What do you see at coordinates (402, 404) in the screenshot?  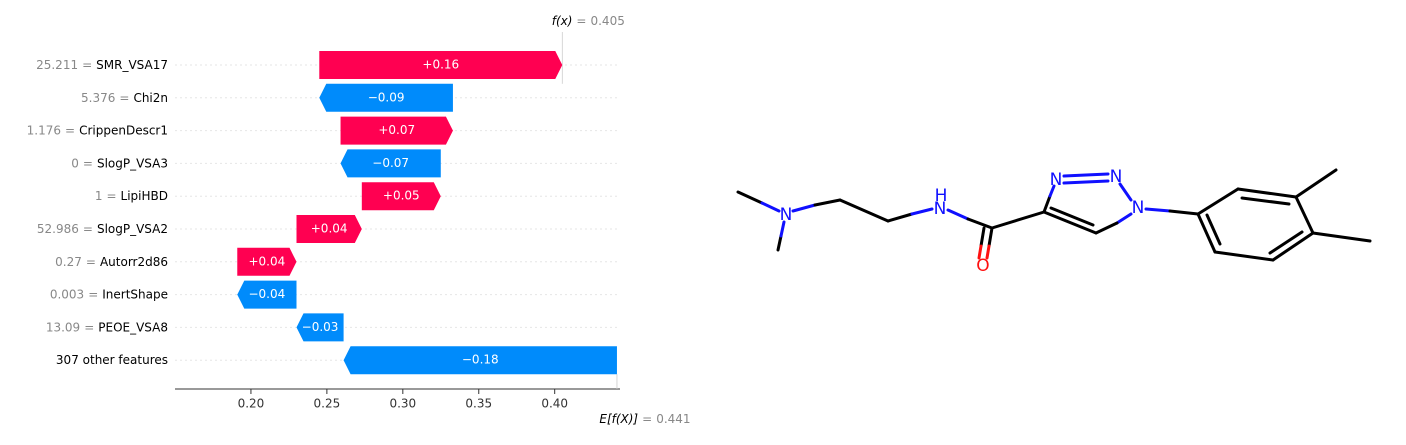 I see `x-tick-label: 0.30` at bounding box center [402, 404].